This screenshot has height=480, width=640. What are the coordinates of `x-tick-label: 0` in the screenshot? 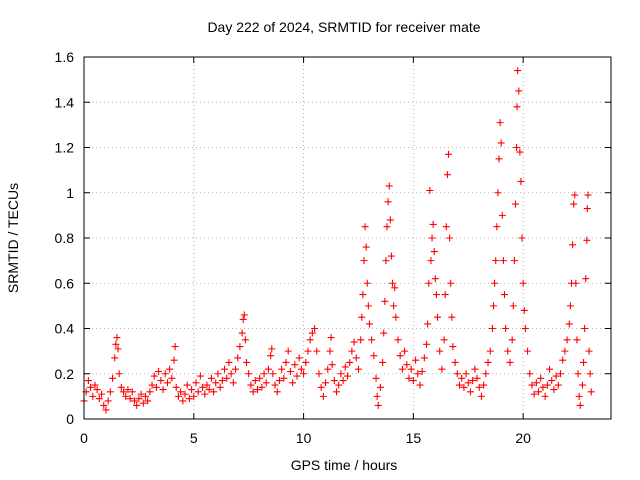 It's located at (84, 438).